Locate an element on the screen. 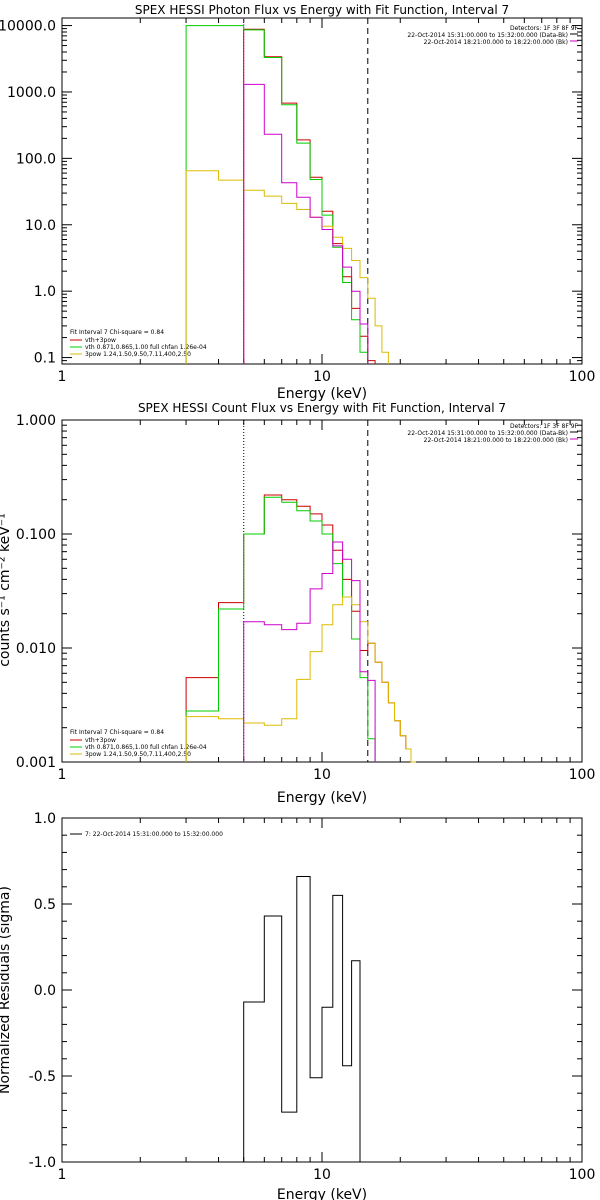 Image resolution: width=600 pixels, height=1200 pixels. y-tick-label: 1000.0 is located at coordinates (31, 93).